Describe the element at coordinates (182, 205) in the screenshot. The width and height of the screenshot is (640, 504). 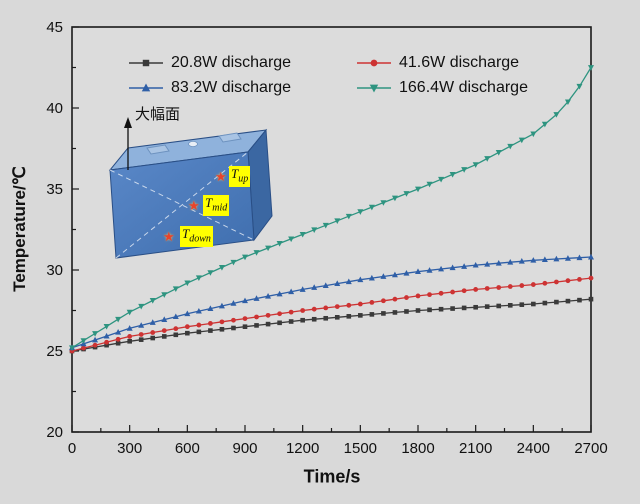
I see `diagonal-dashed-line` at that location.